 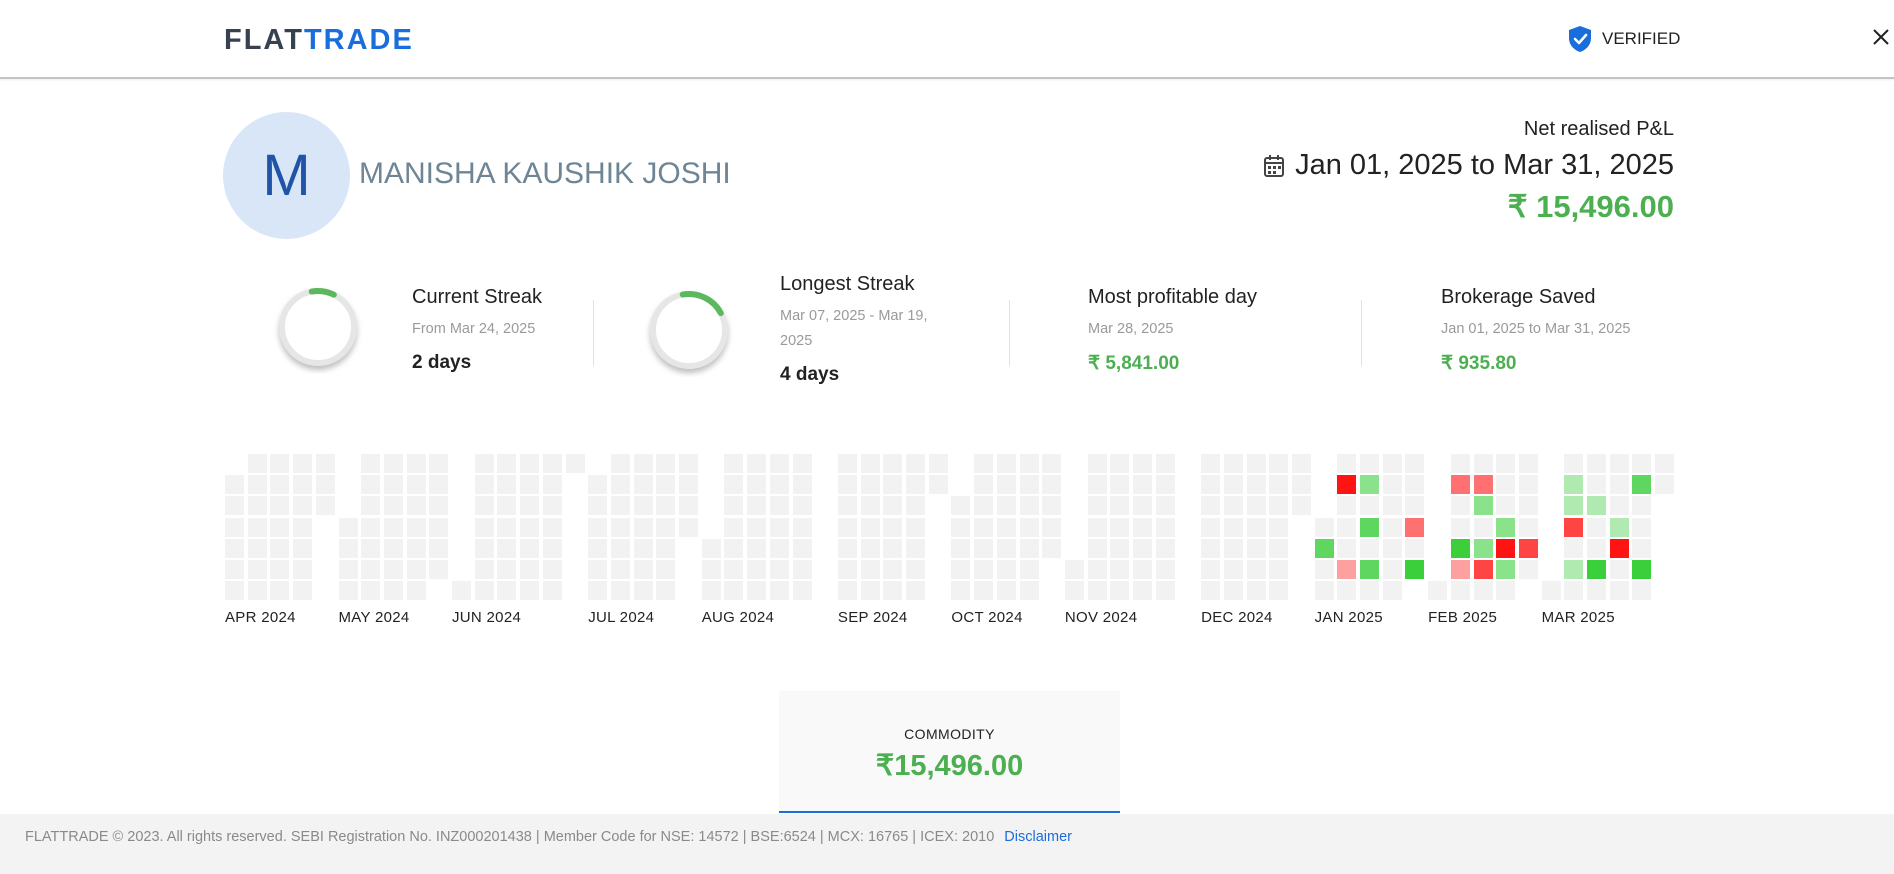 I want to click on disclaimer-link: Disclaimer, so click(x=1038, y=837).